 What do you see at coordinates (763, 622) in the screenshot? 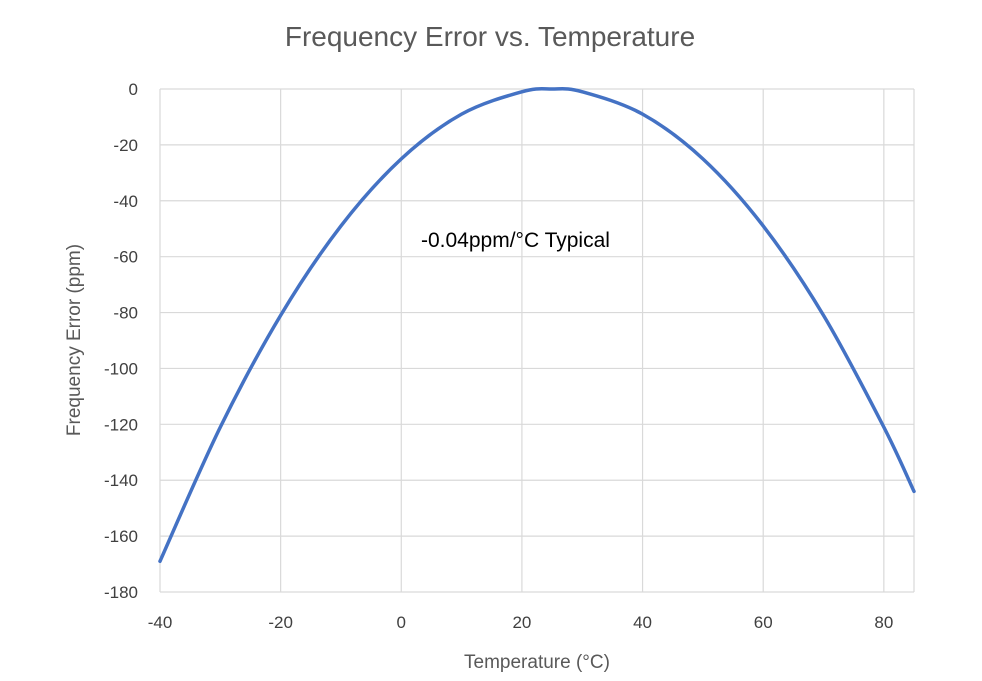
I see `x-tick-label: 60` at bounding box center [763, 622].